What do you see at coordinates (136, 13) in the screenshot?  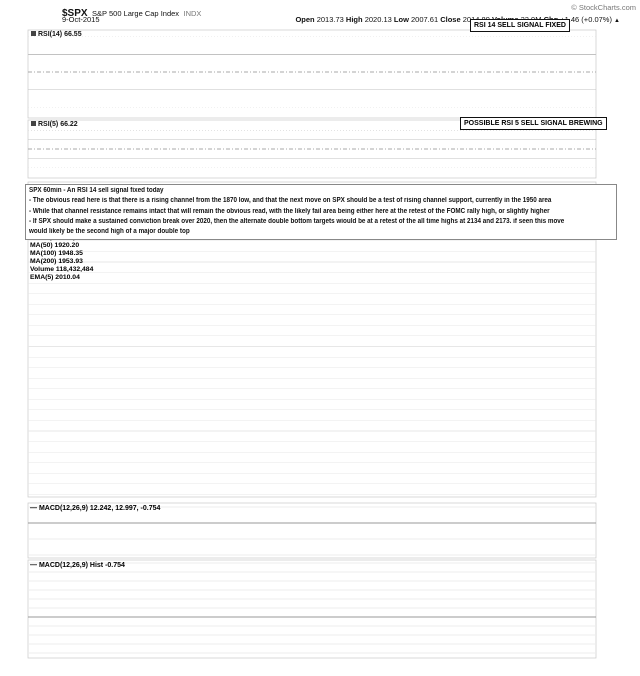 I see `symbol-name: S&P 500 Large Cap Index` at bounding box center [136, 13].